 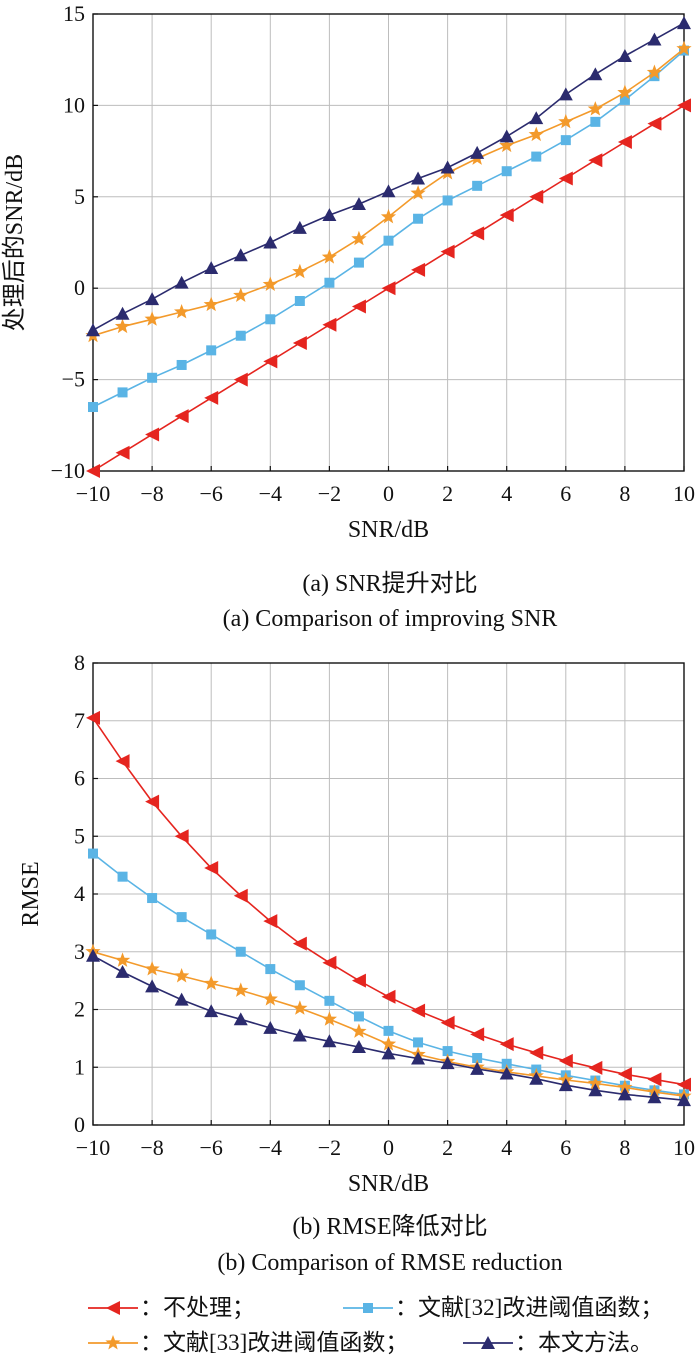 I want to click on legend-swatch-no-processing, so click(x=113, y=1308).